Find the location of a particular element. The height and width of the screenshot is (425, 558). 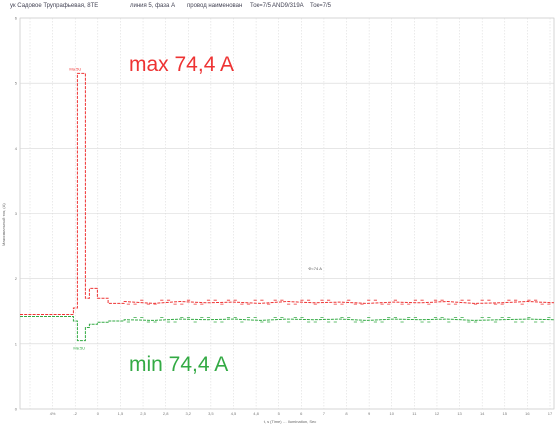

x-tick-label: -2 is located at coordinates (75, 413).